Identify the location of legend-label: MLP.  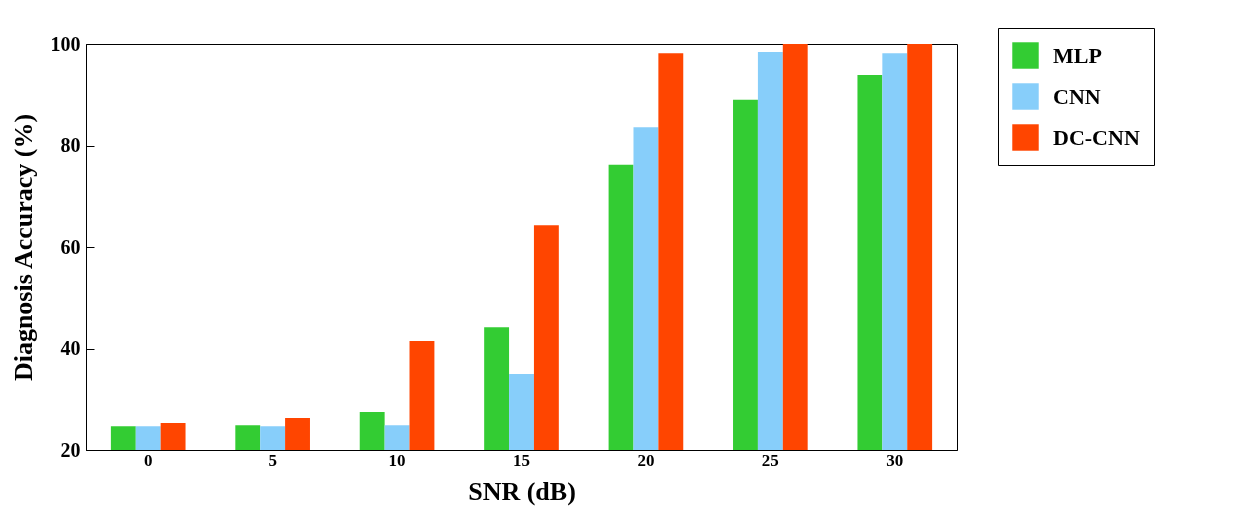
(1077, 55).